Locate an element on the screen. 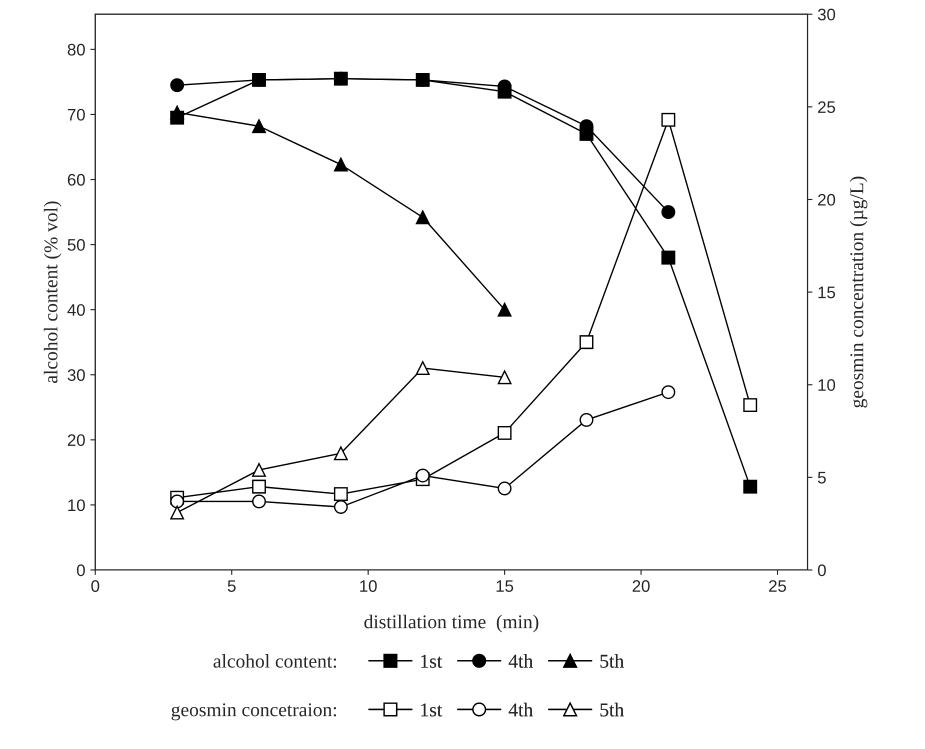 This screenshot has height=749, width=925. y2-tick-label: 10 is located at coordinates (827, 385).